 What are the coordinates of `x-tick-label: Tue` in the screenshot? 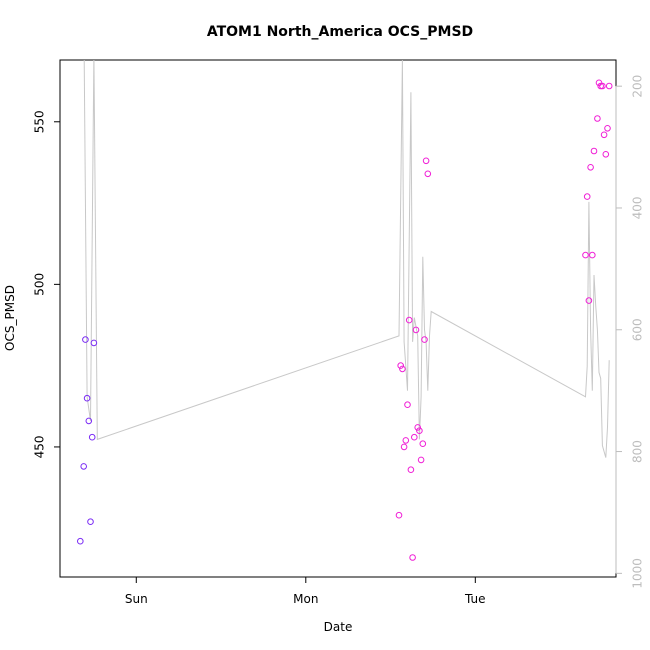 It's located at (475, 599).